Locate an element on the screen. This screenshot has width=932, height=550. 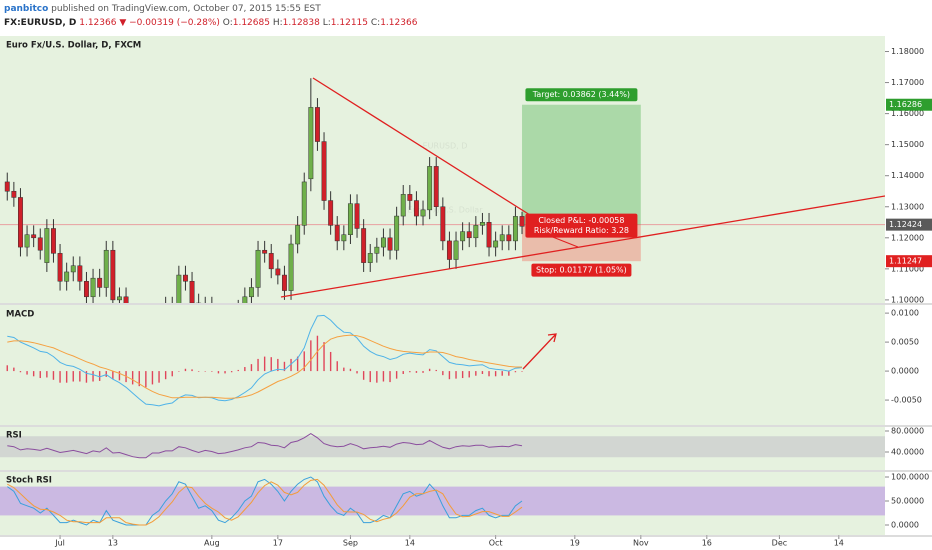
y-tick-label: 1.15000 is located at coordinates (907, 144).